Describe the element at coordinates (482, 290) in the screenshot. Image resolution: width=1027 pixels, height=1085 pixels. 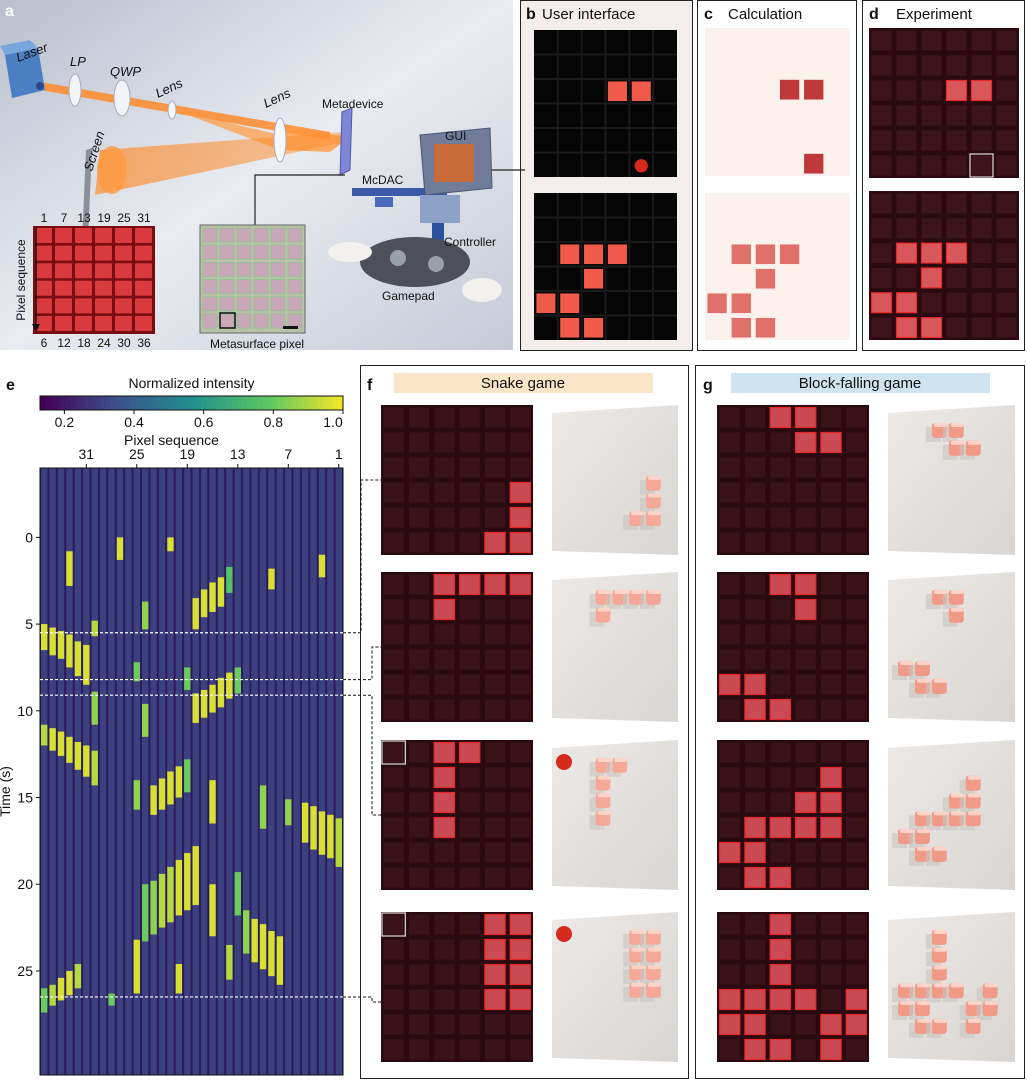
I see `hand` at that location.